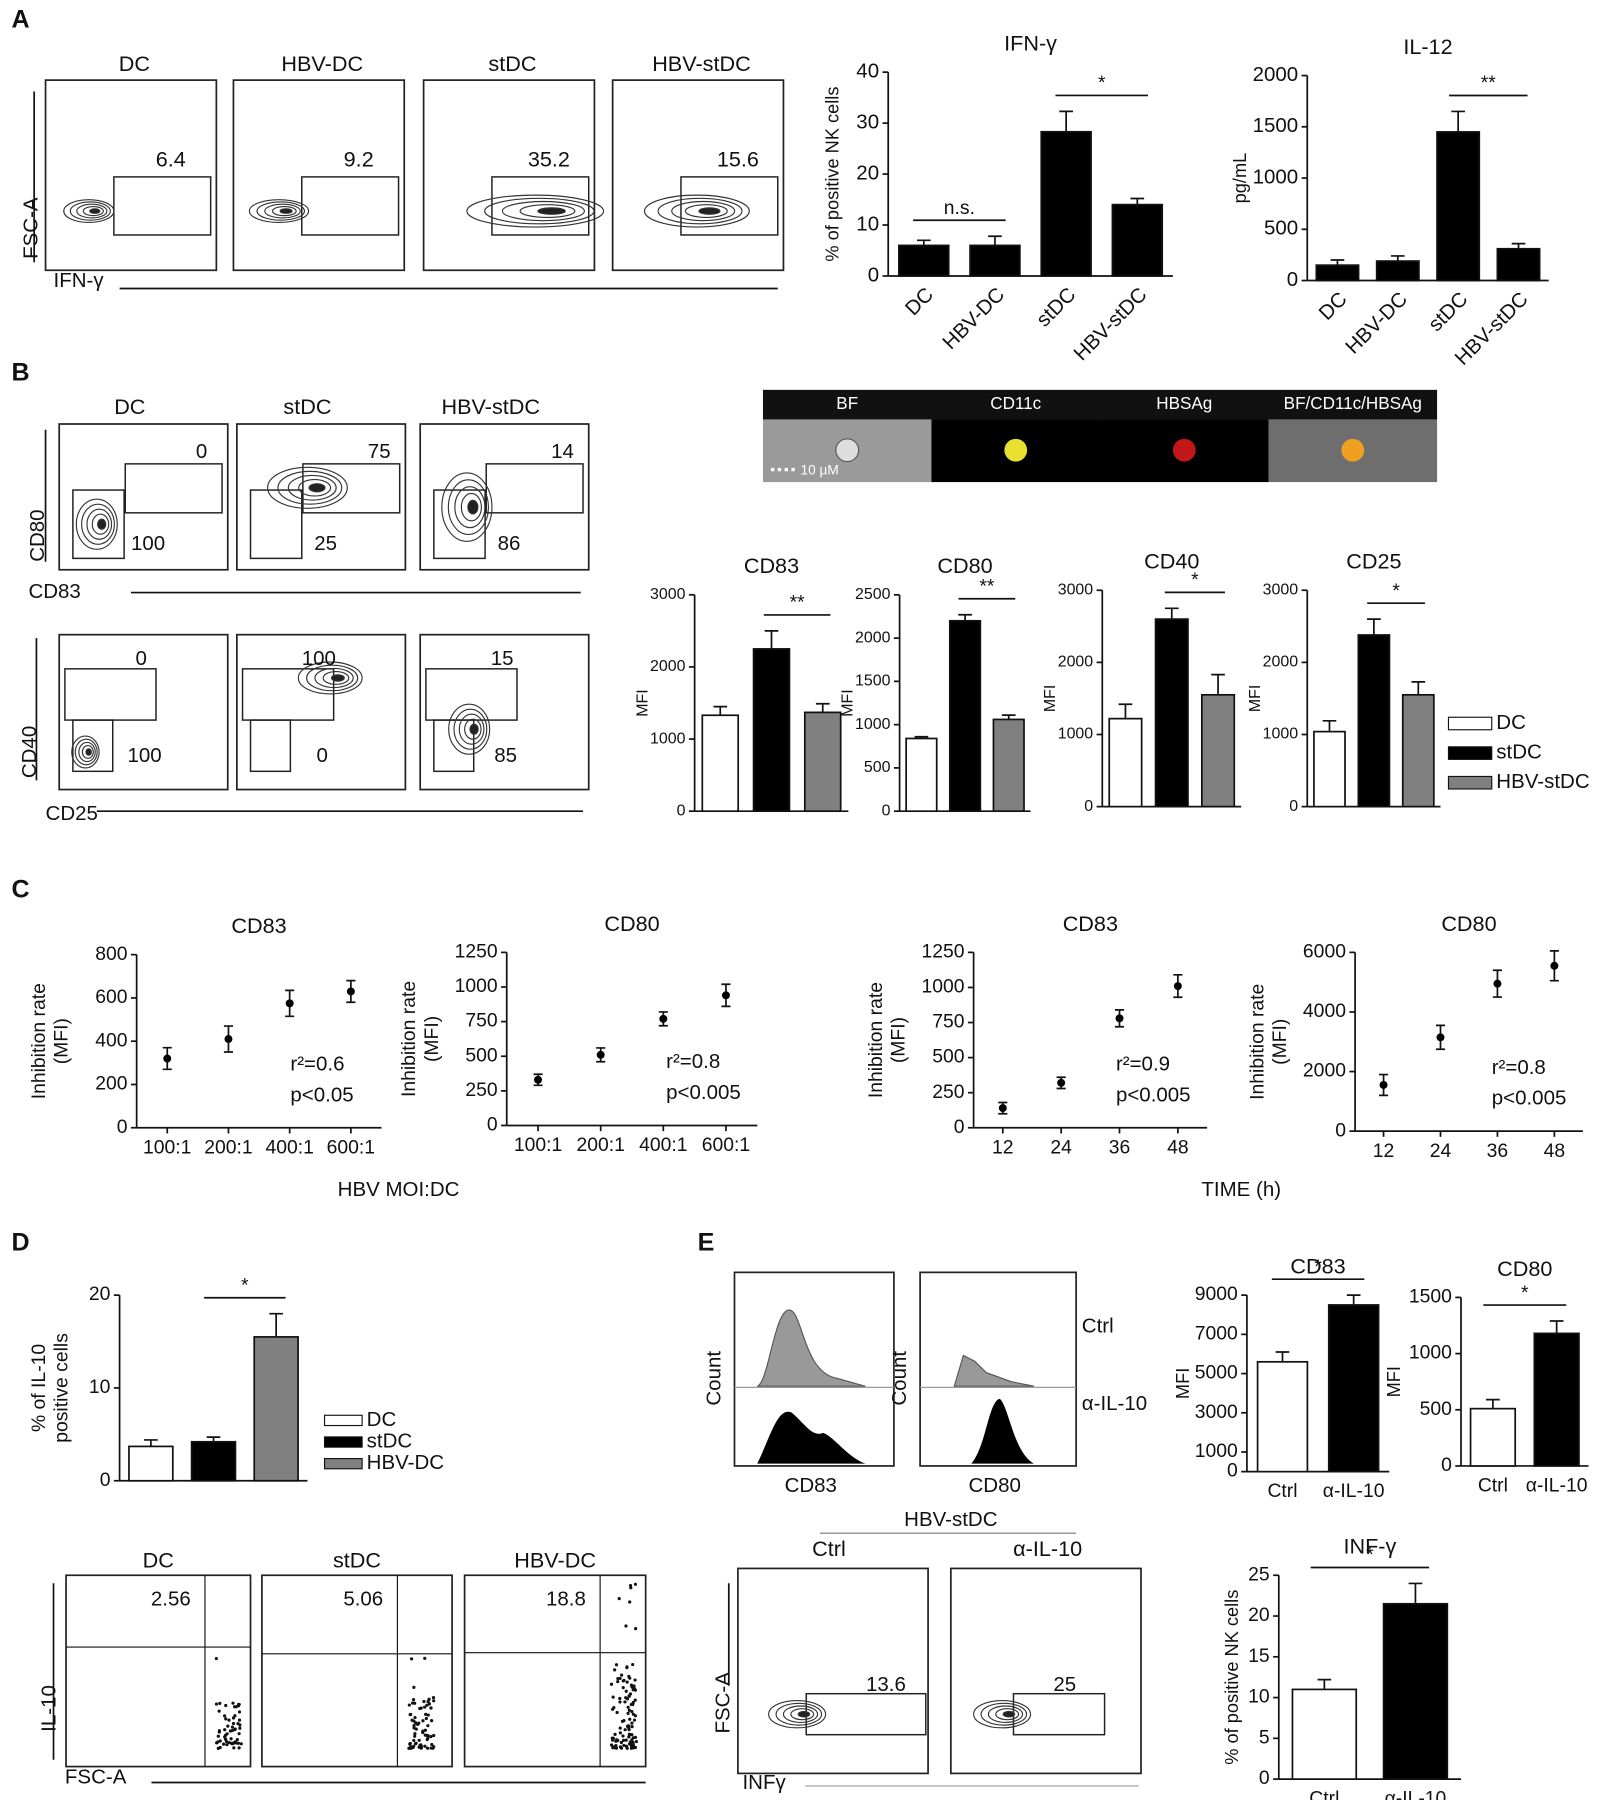  I want to click on gate-value: 14, so click(562, 451).